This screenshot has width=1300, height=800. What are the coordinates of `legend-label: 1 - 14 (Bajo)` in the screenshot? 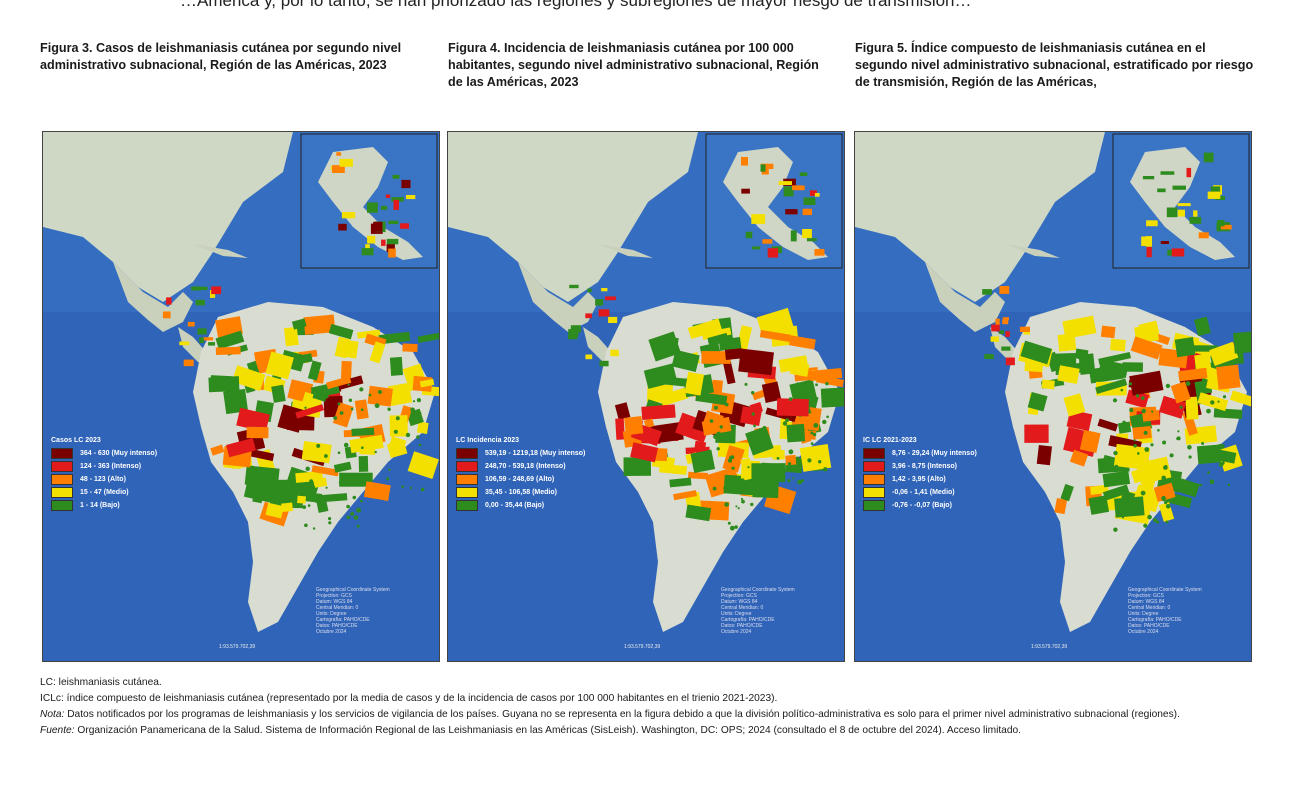 It's located at (100, 505).